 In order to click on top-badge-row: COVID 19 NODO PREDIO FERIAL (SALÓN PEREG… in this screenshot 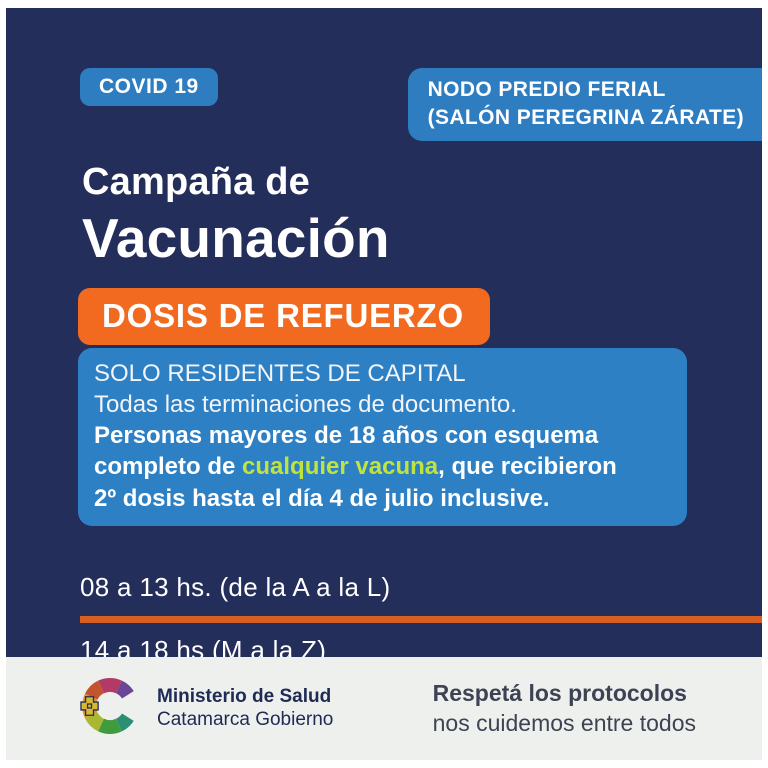, I will do `click(421, 104)`.